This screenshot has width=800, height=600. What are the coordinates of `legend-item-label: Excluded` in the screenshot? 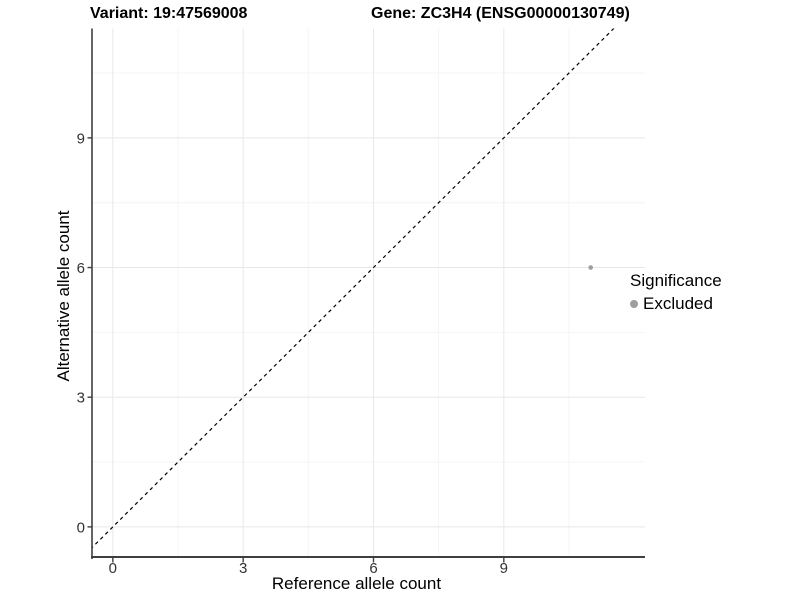 It's located at (678, 303).